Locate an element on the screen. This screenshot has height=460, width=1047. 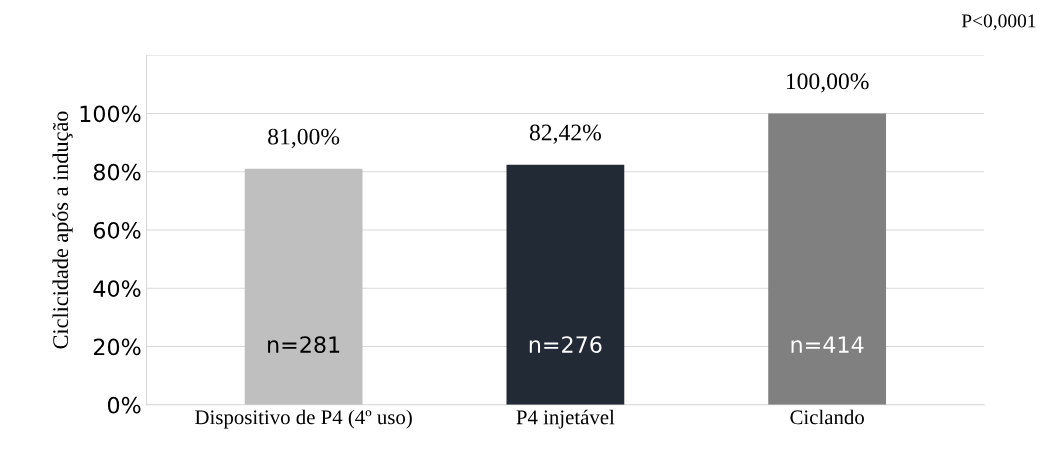
x-tick-label: P4 injetável is located at coordinates (565, 419).